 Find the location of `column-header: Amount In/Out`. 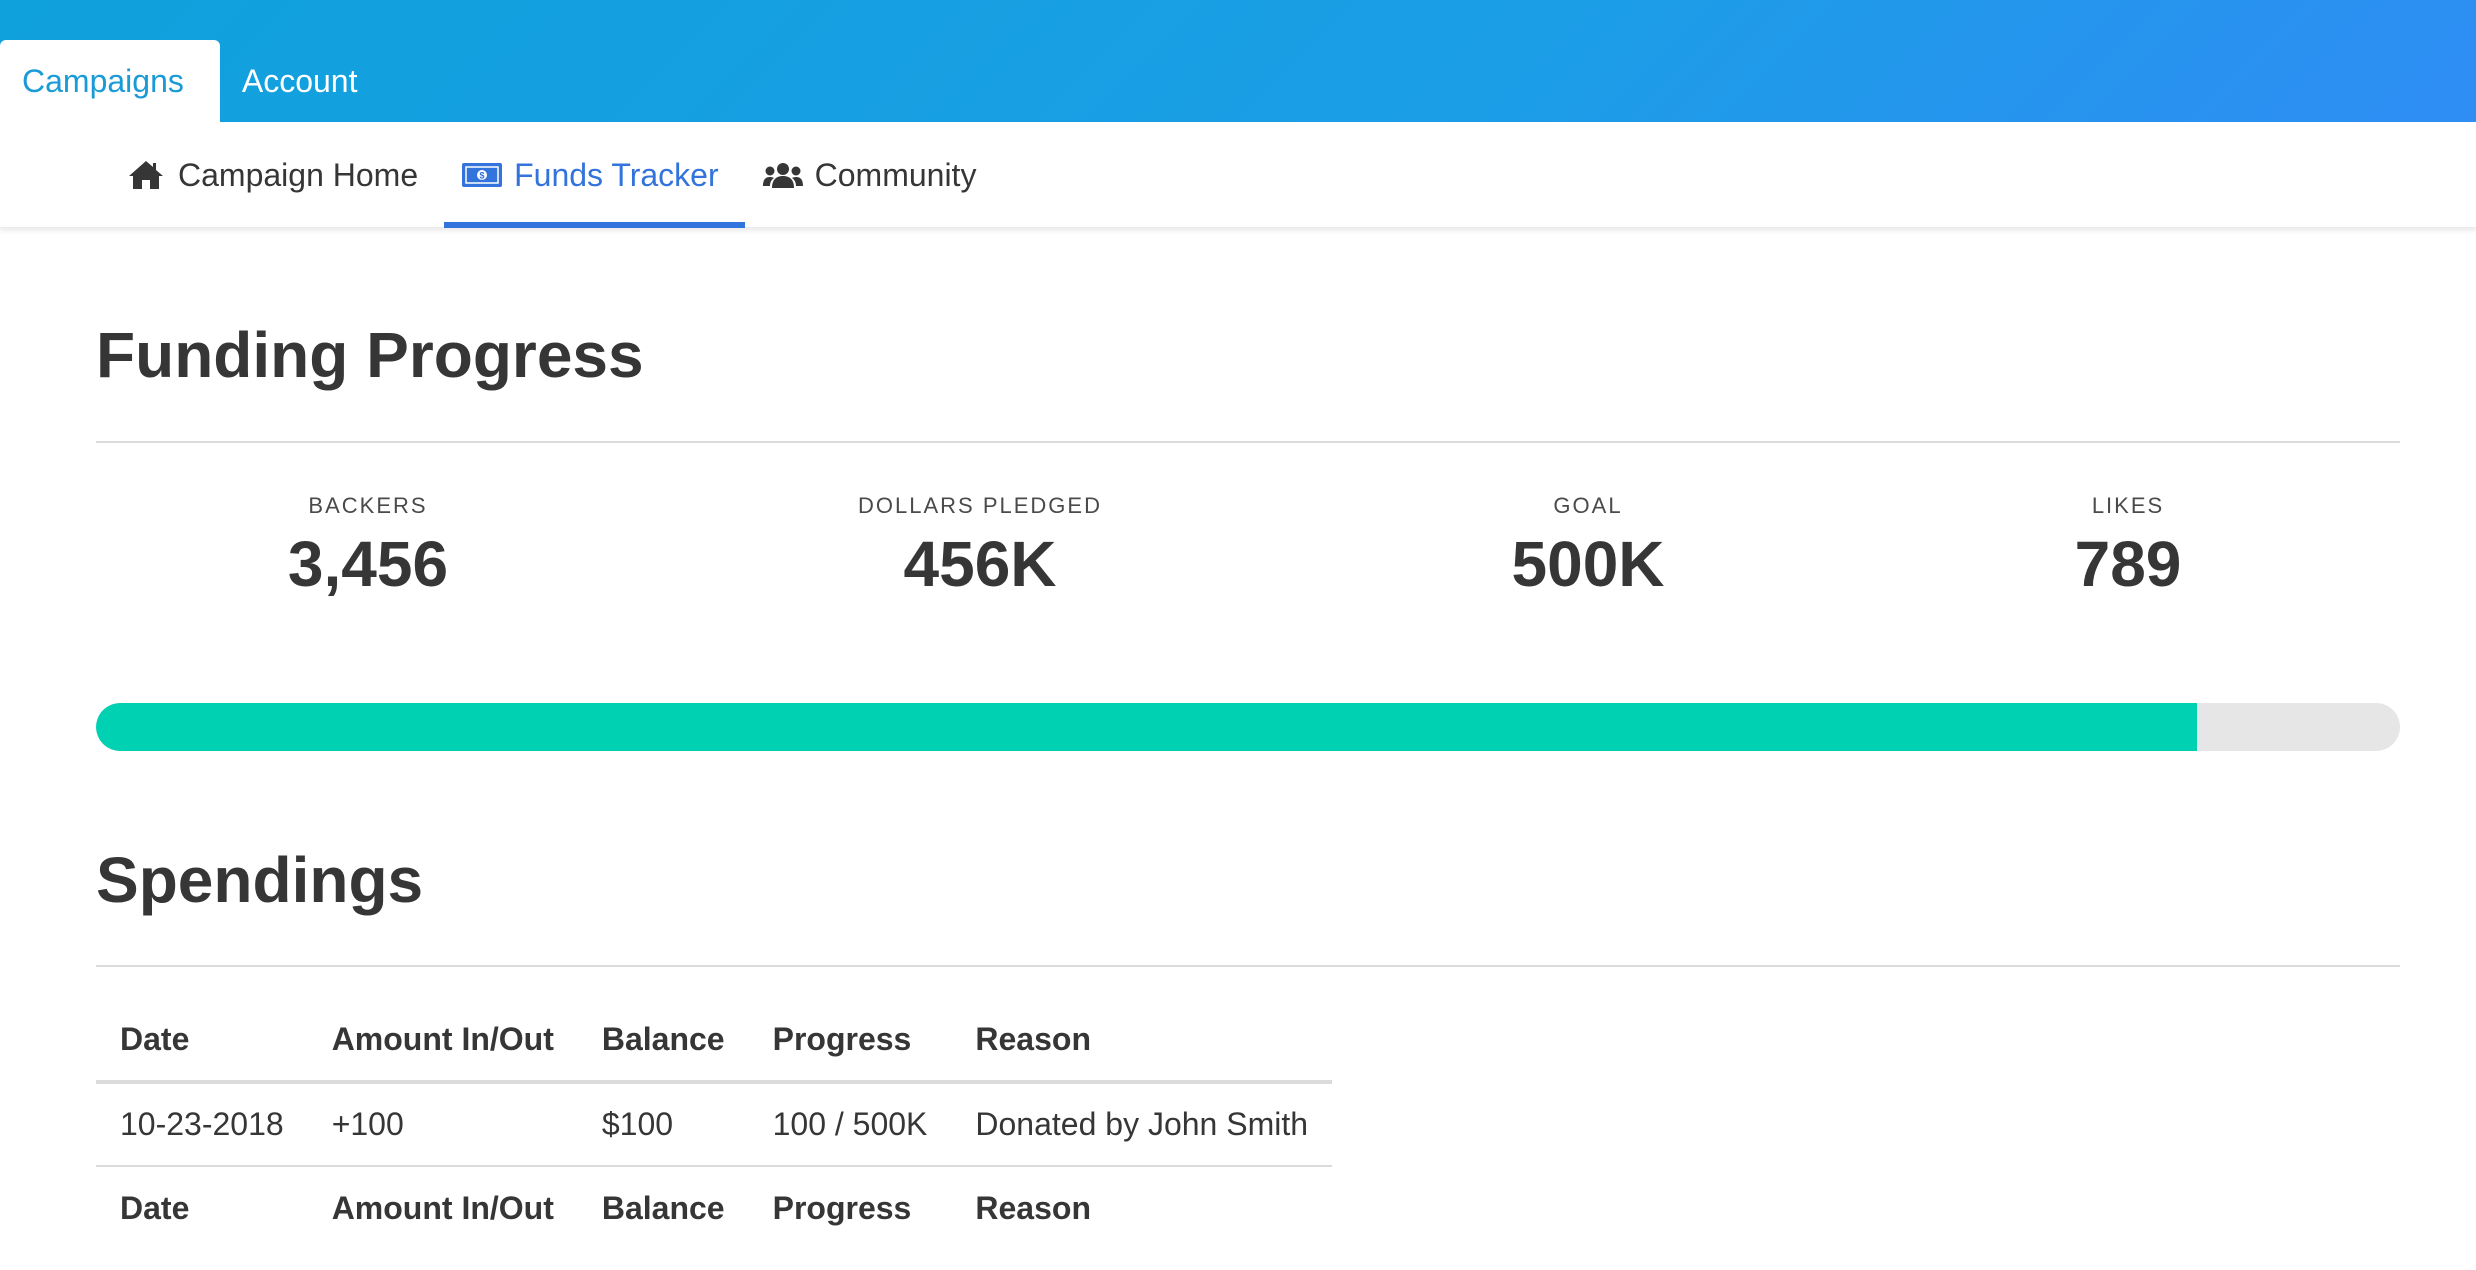

column-header: Amount In/Out is located at coordinates (442, 1041).